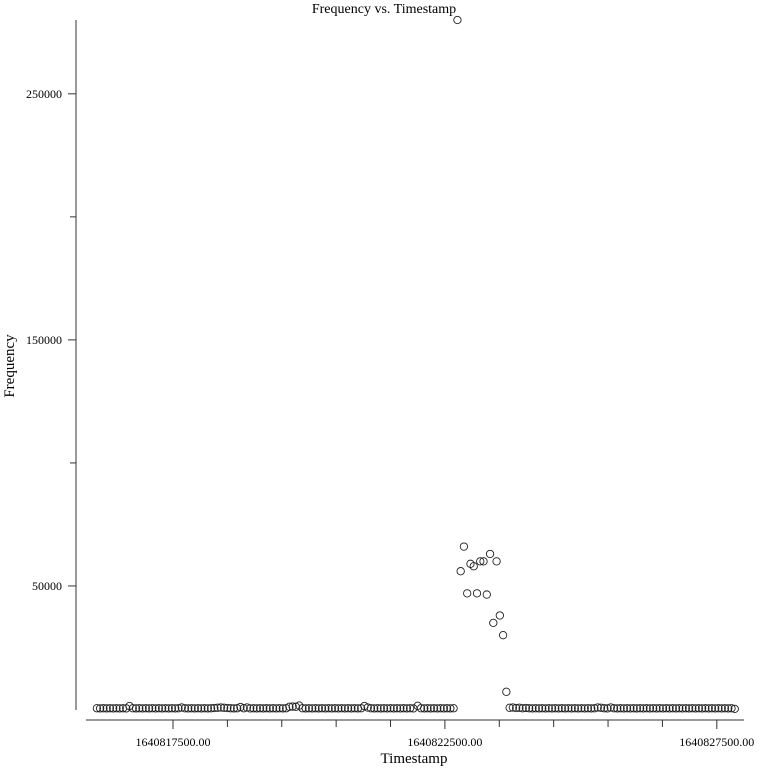  What do you see at coordinates (10, 366) in the screenshot?
I see `y-axis-label: Frequency` at bounding box center [10, 366].